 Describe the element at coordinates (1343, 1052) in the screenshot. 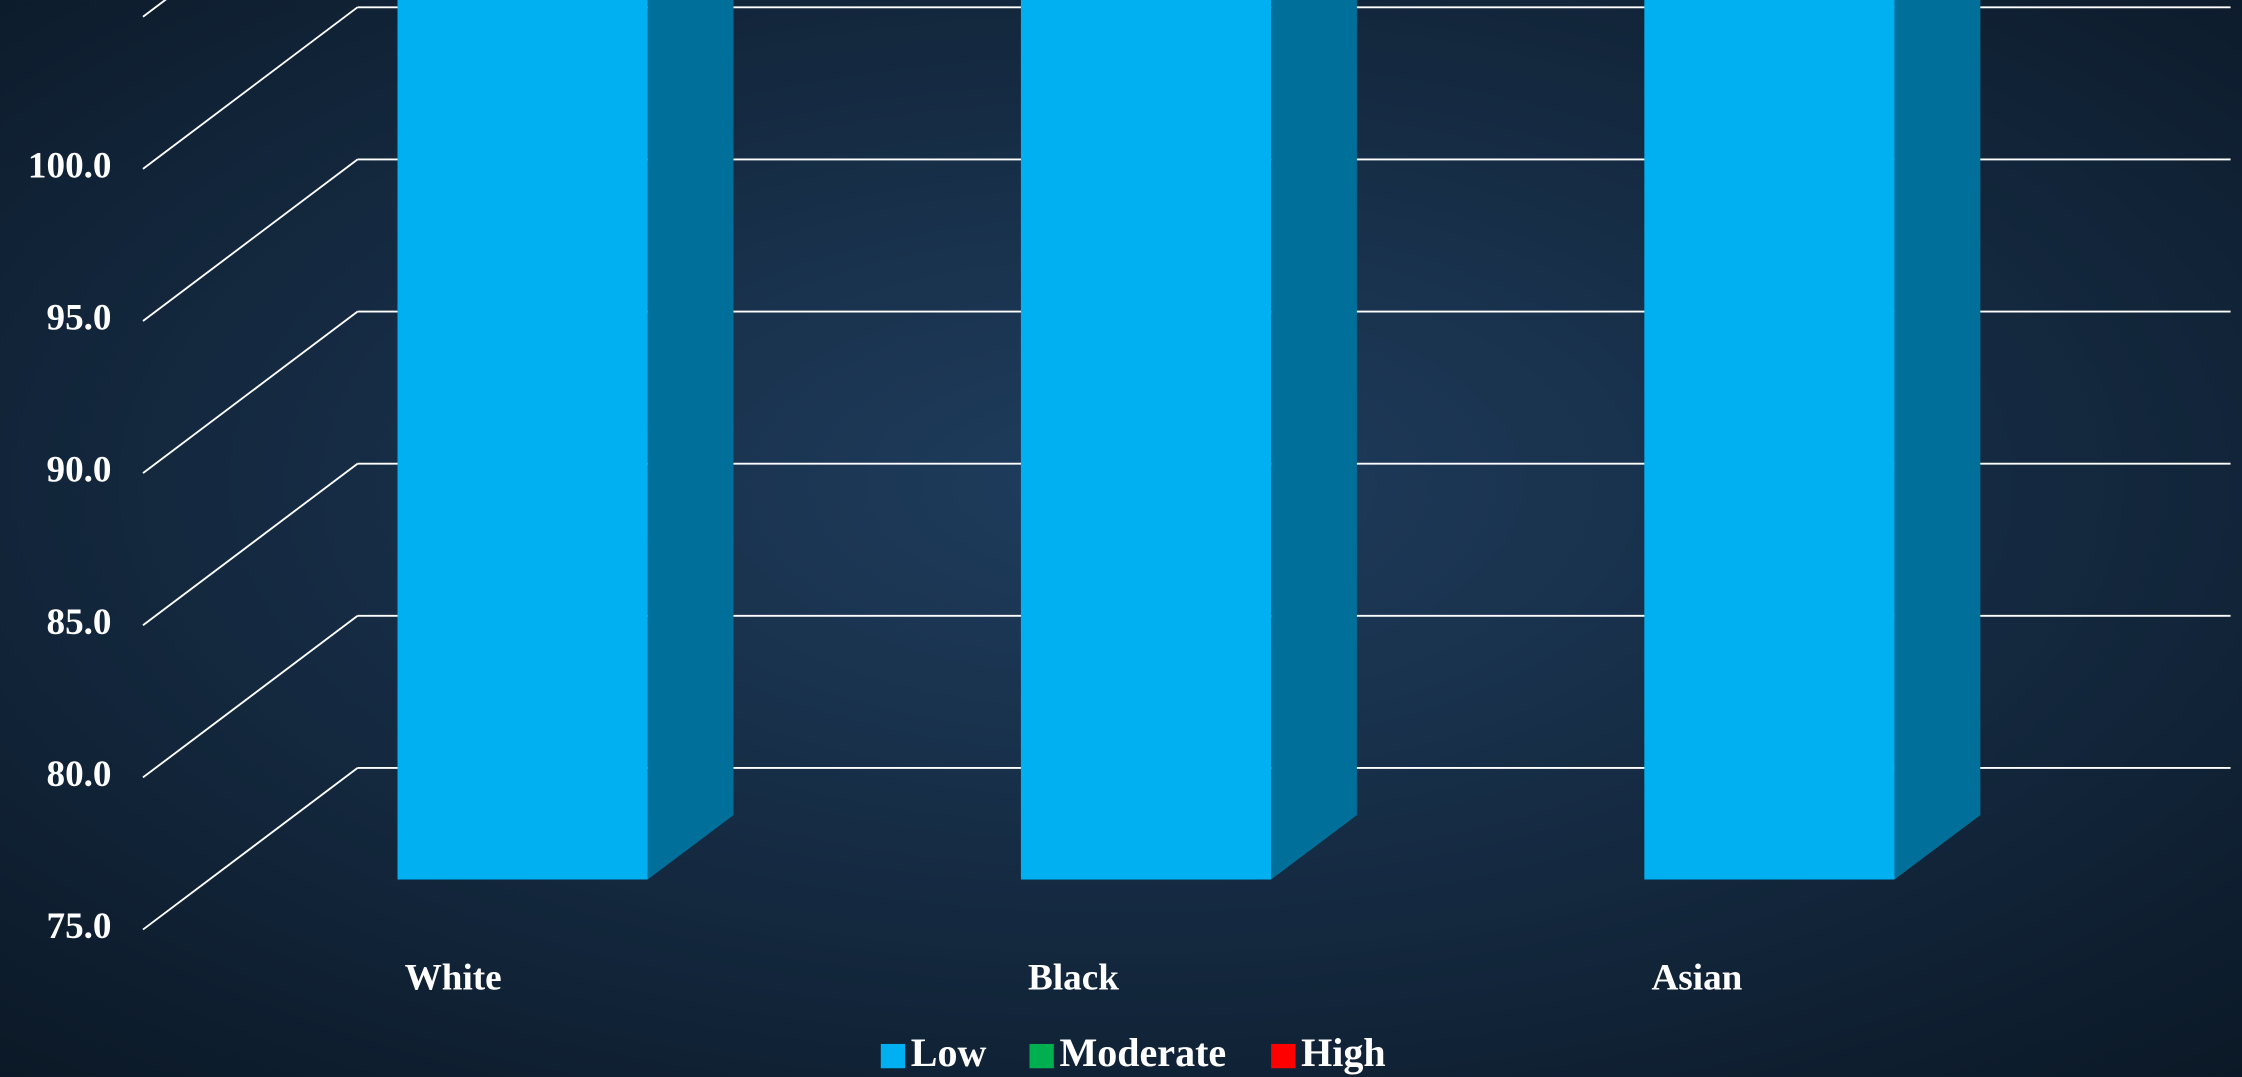

I see `legend-label: High` at that location.